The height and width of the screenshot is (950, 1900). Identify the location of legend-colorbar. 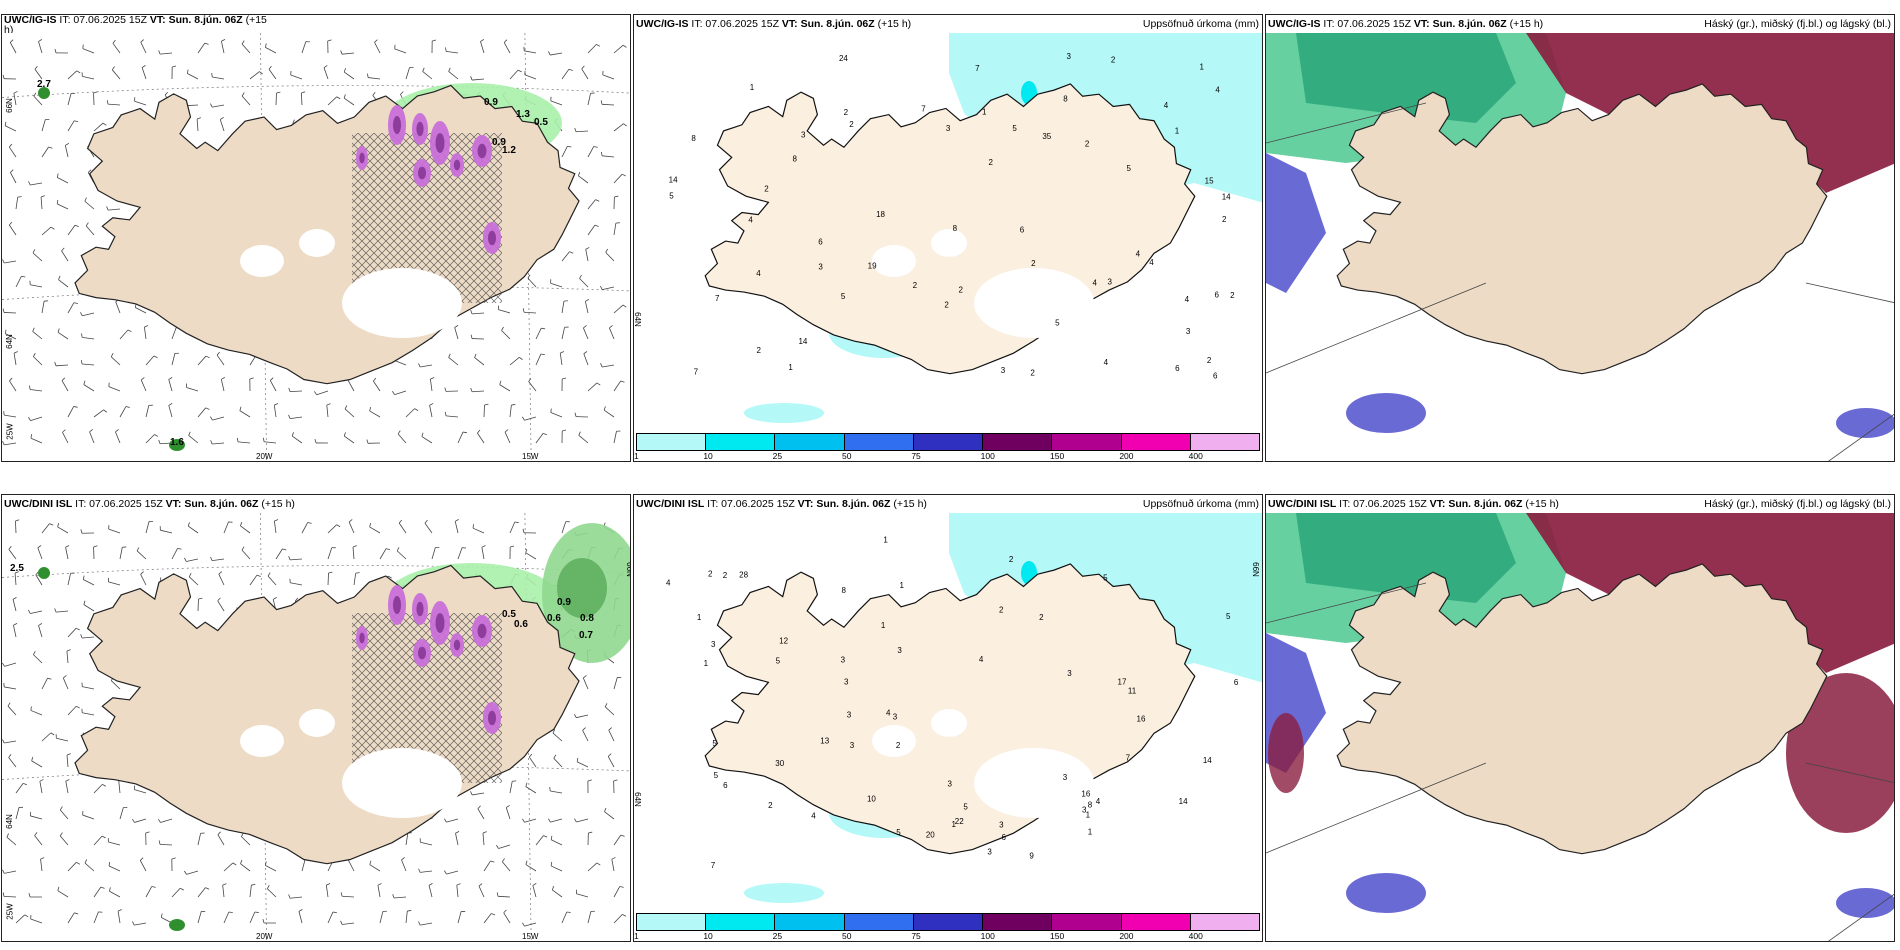
(948, 922).